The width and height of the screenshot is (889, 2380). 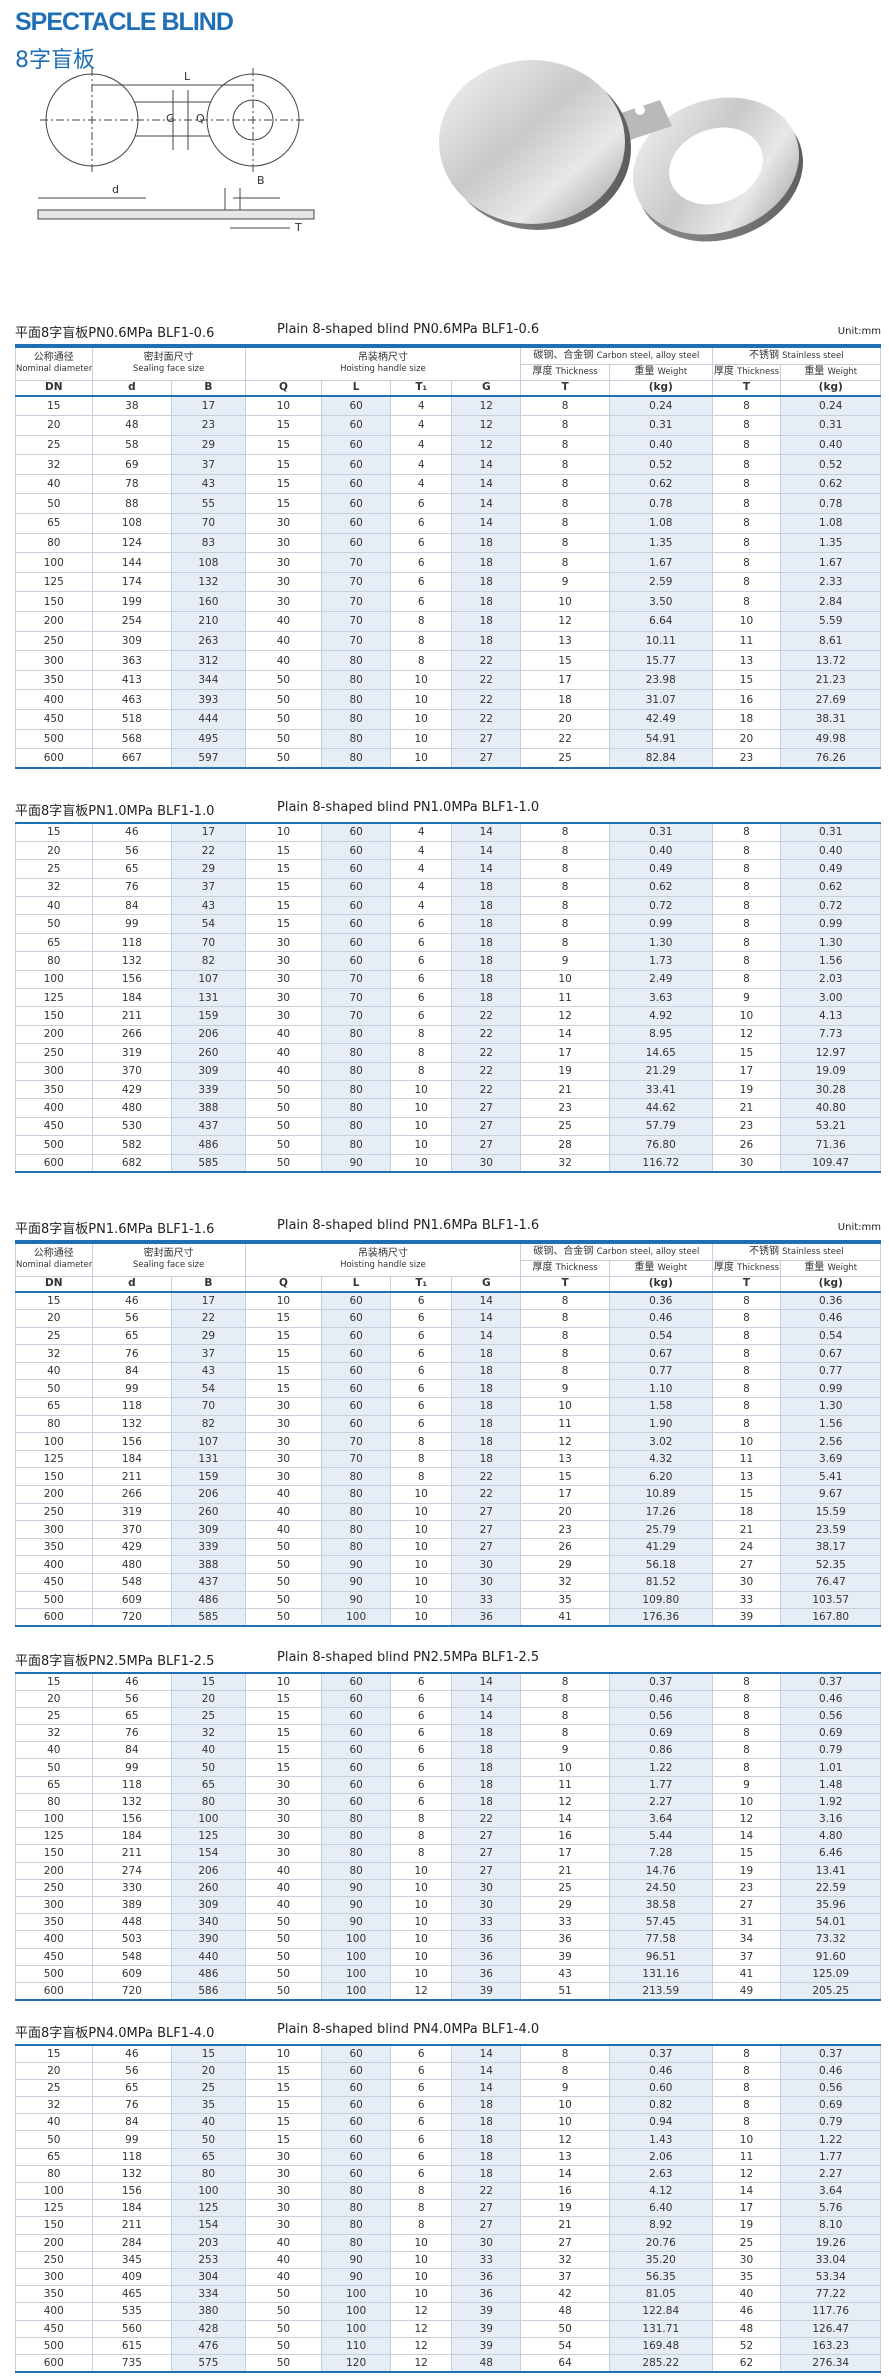 What do you see at coordinates (830, 621) in the screenshot?
I see `table-cell: 5.59` at bounding box center [830, 621].